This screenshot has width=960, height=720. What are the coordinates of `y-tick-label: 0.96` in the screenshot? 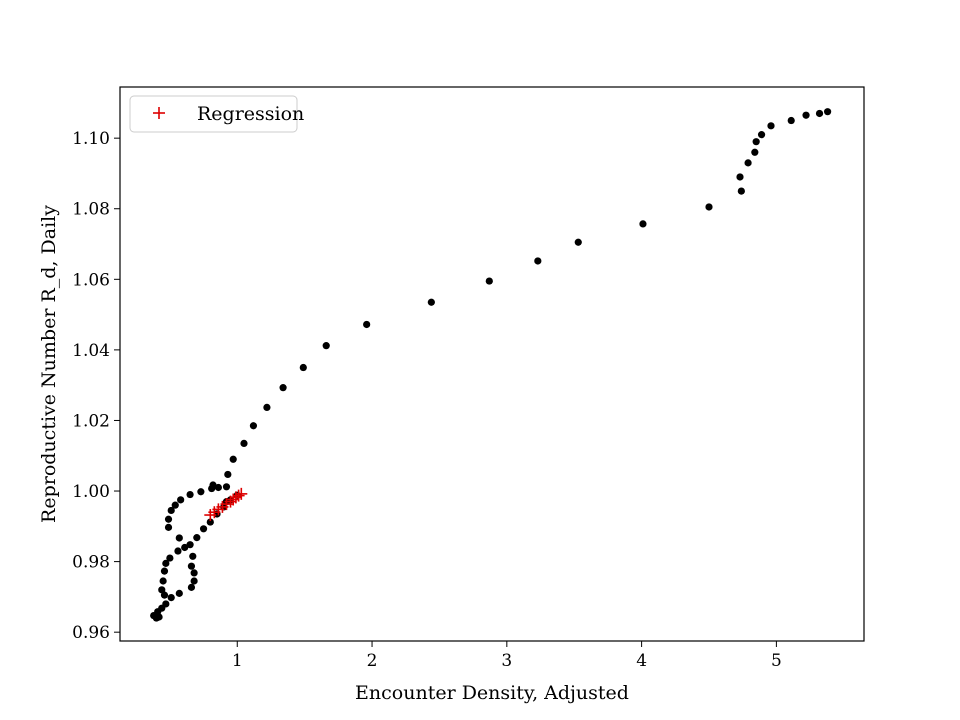 It's located at (91, 633).